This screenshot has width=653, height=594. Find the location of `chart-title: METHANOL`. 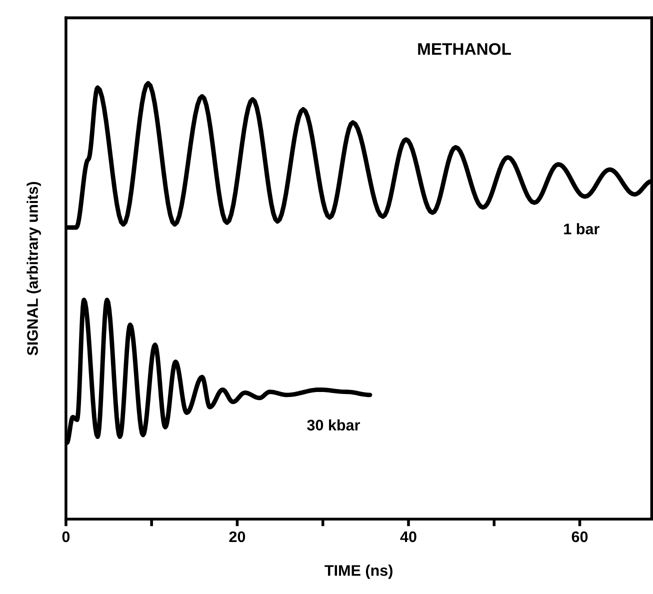

chart-title: METHANOL is located at coordinates (464, 49).